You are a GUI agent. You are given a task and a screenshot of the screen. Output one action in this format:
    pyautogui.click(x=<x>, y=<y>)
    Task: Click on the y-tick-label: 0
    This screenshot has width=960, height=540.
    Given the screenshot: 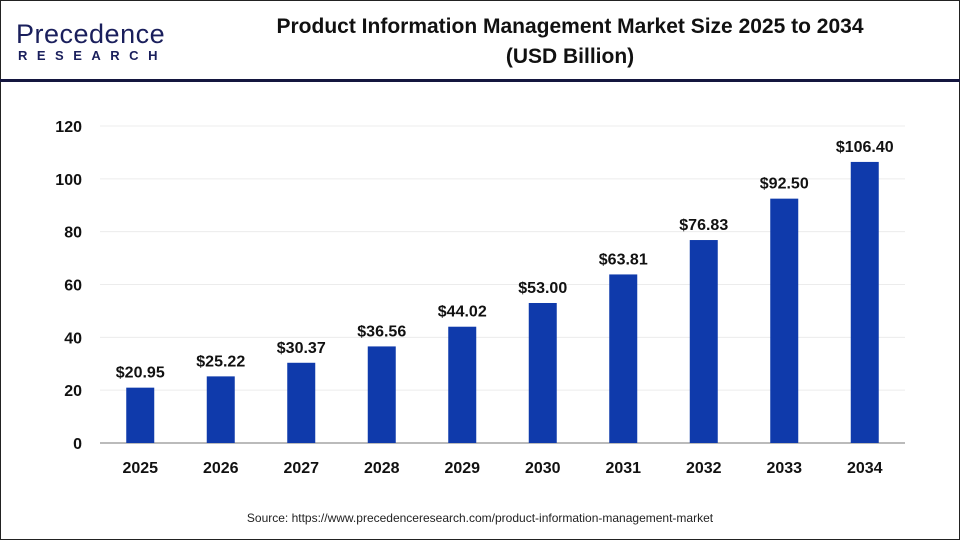 What is the action you would take?
    pyautogui.click(x=77, y=444)
    